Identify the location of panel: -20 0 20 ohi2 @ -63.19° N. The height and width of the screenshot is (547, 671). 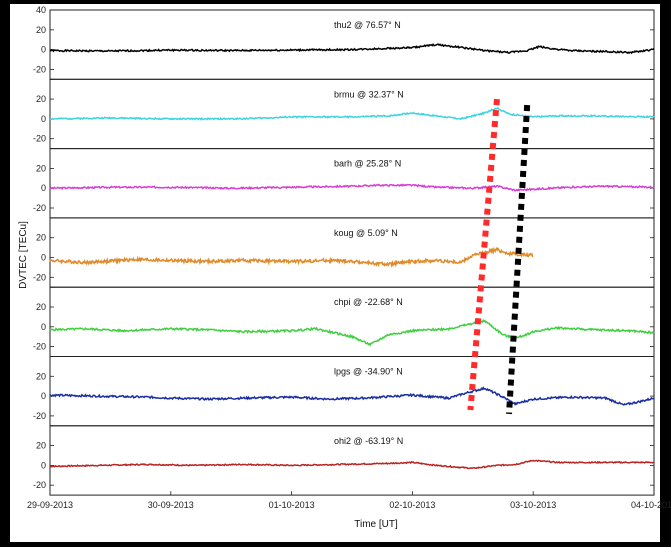
(344, 460).